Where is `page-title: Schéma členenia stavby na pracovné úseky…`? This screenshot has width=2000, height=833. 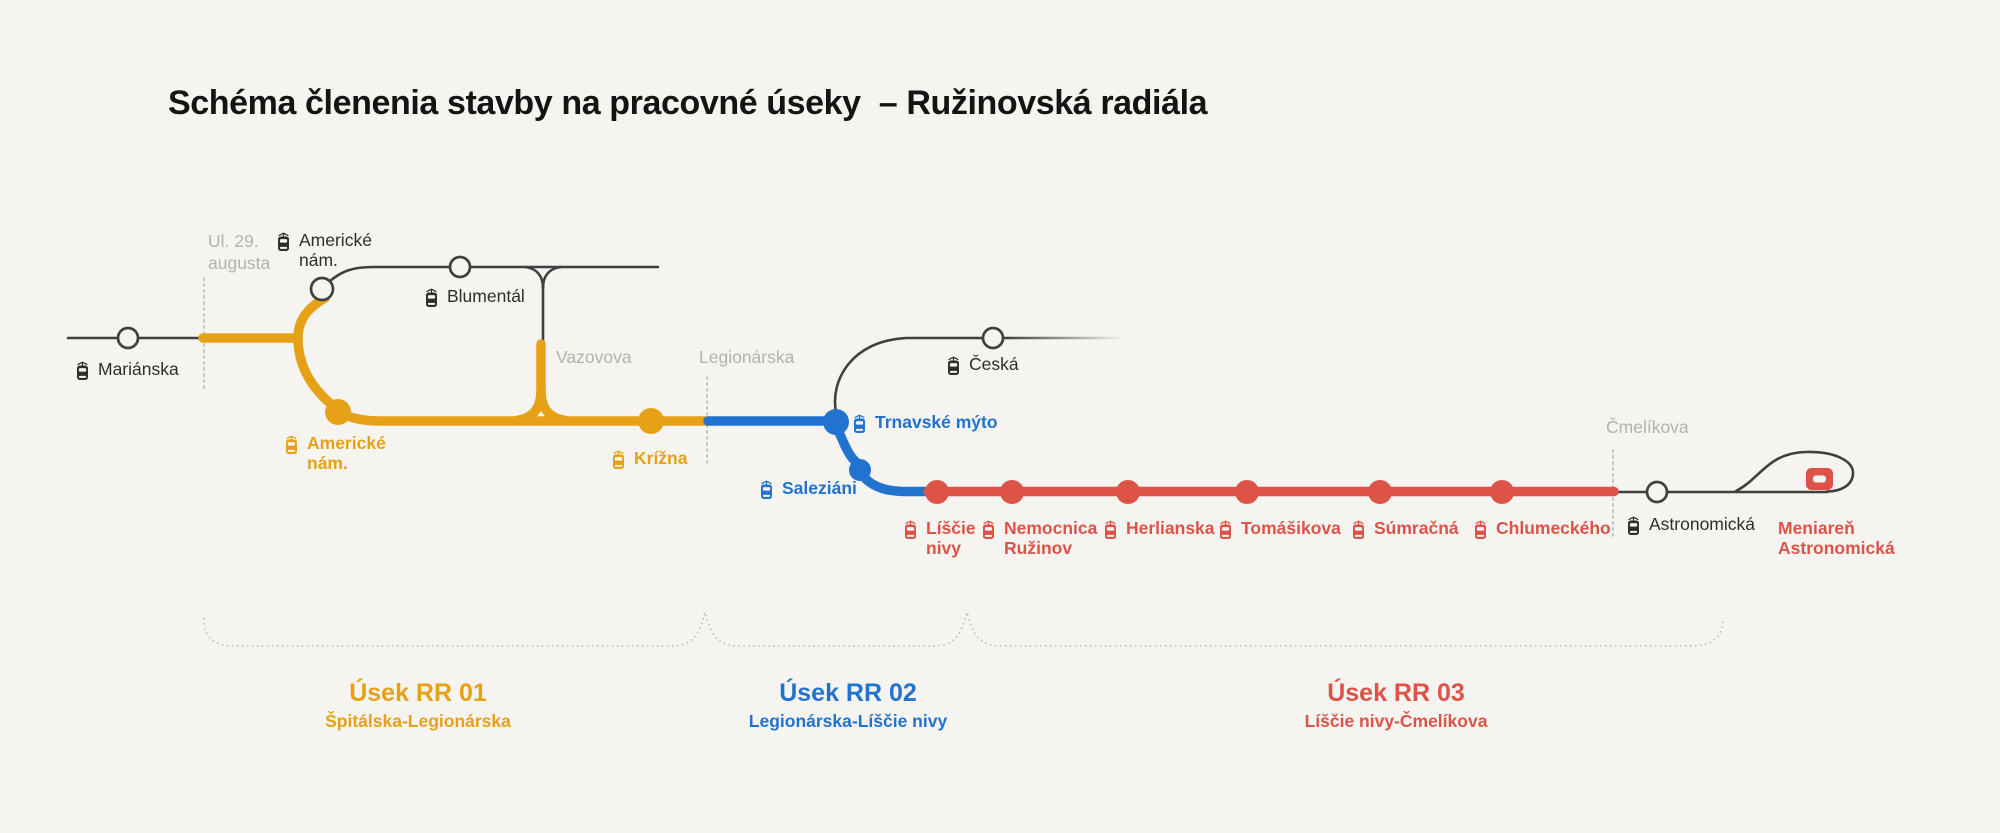
page-title: Schéma členenia stavby na pracovné úseky… is located at coordinates (688, 103).